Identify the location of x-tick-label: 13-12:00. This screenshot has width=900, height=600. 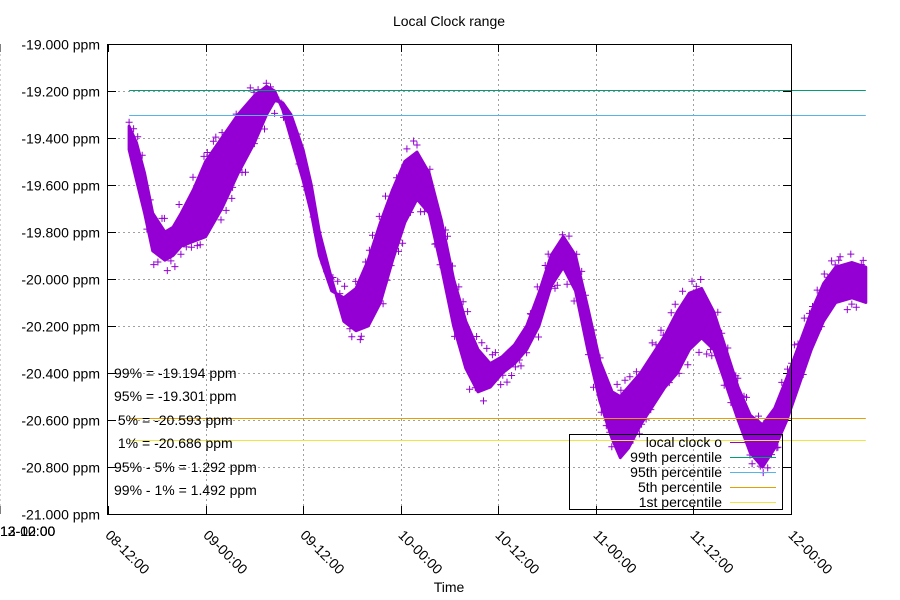
(27, 531).